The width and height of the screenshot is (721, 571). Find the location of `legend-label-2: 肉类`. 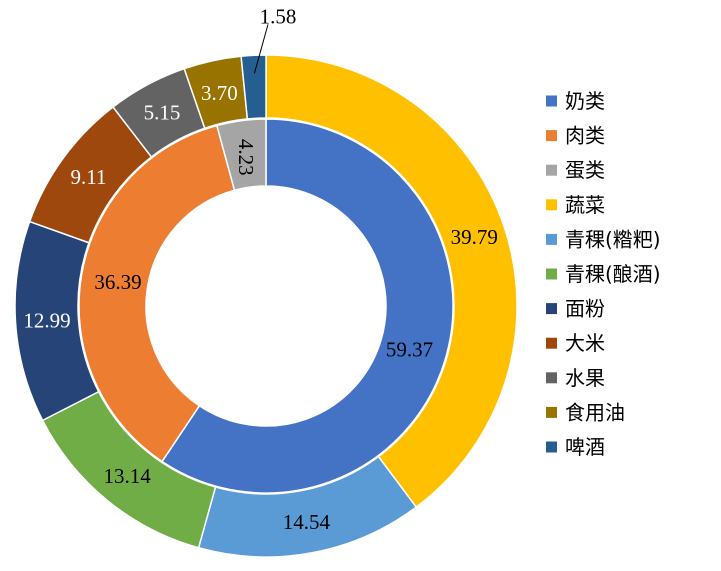

legend-label-2: 肉类 is located at coordinates (585, 136).